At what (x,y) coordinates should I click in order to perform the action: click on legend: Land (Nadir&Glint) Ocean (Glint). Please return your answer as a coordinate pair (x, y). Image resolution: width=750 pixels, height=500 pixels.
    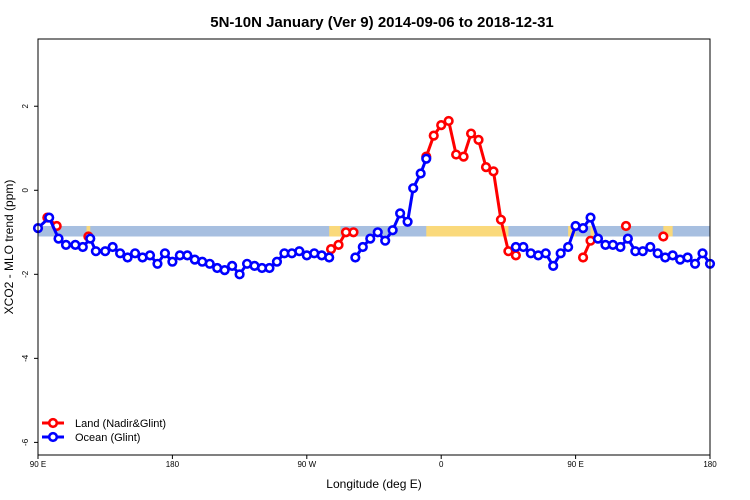
    Looking at the image, I should click on (104, 430).